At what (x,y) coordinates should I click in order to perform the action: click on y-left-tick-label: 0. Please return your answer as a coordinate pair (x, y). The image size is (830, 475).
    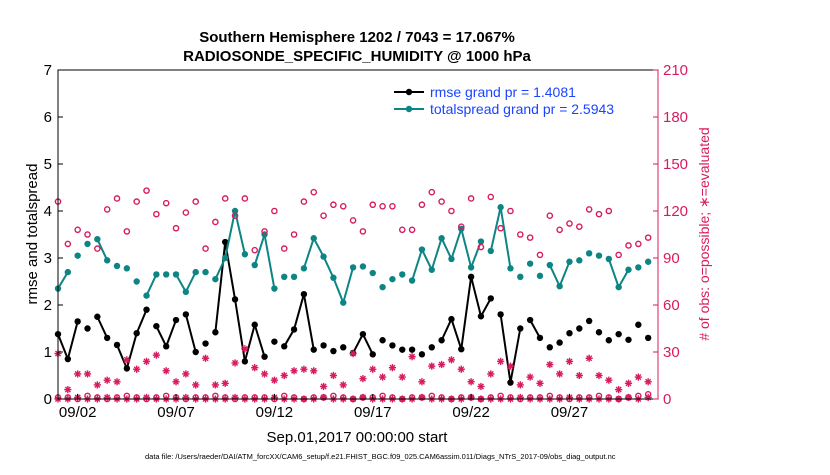
    Looking at the image, I should click on (48, 399).